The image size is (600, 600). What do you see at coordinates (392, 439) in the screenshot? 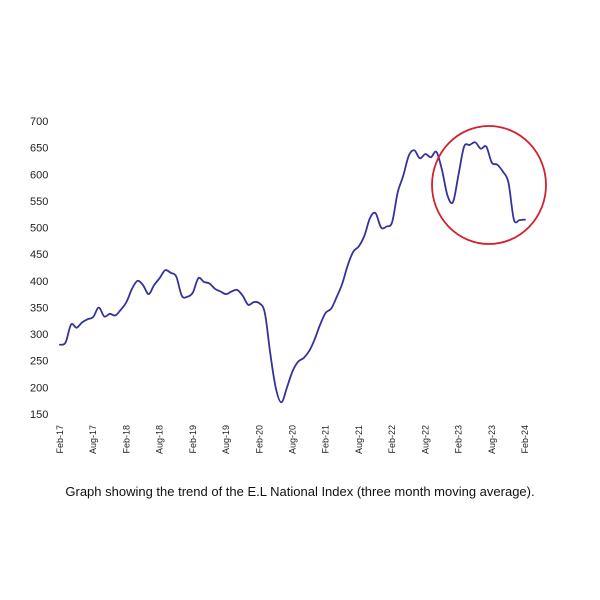
I see `x-tick-label: Feb-22` at bounding box center [392, 439].